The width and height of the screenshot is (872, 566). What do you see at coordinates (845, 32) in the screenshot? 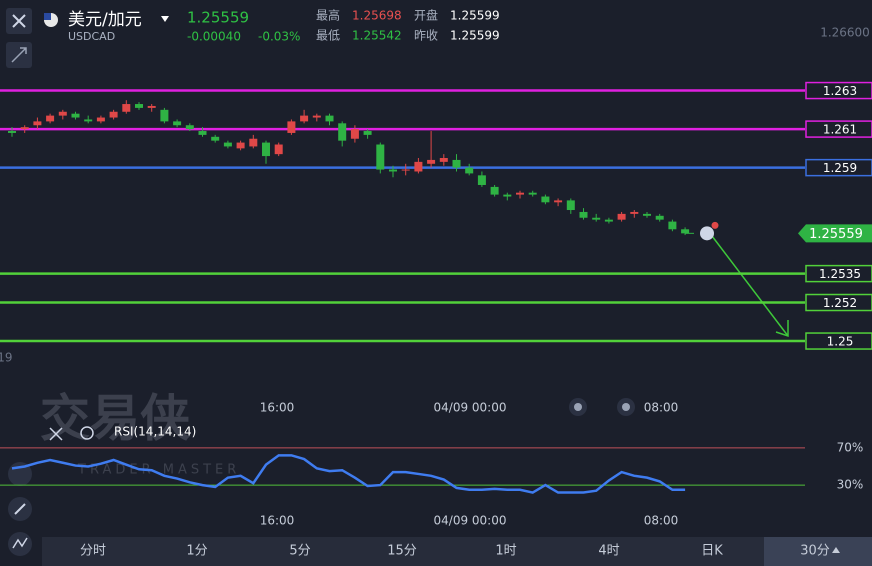
I see `price-tick-label: 1.26600` at bounding box center [845, 32].